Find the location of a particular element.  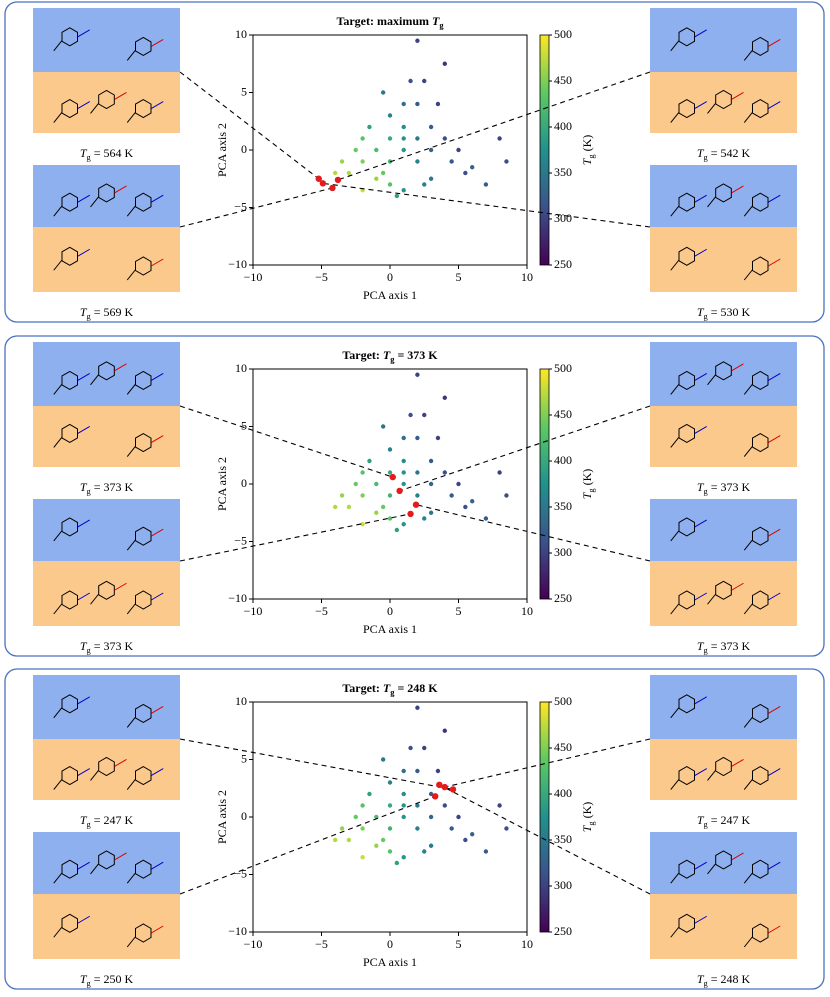

colorbar-tick-label: 250 is located at coordinates (563, 931).